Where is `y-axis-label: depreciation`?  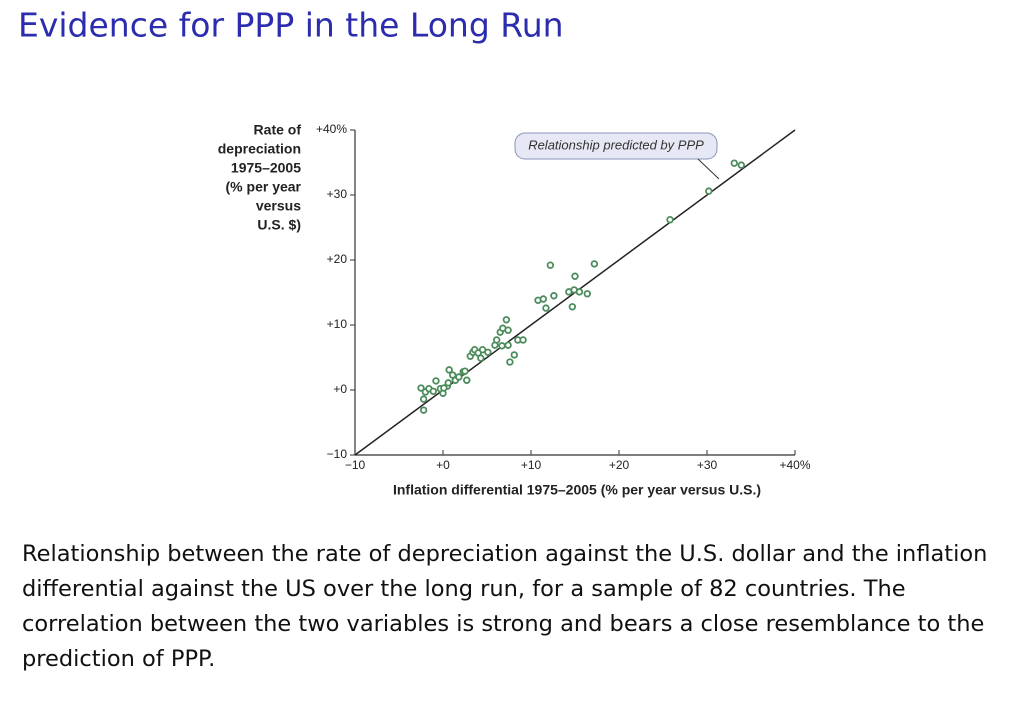
y-axis-label: depreciation is located at coordinates (259, 149).